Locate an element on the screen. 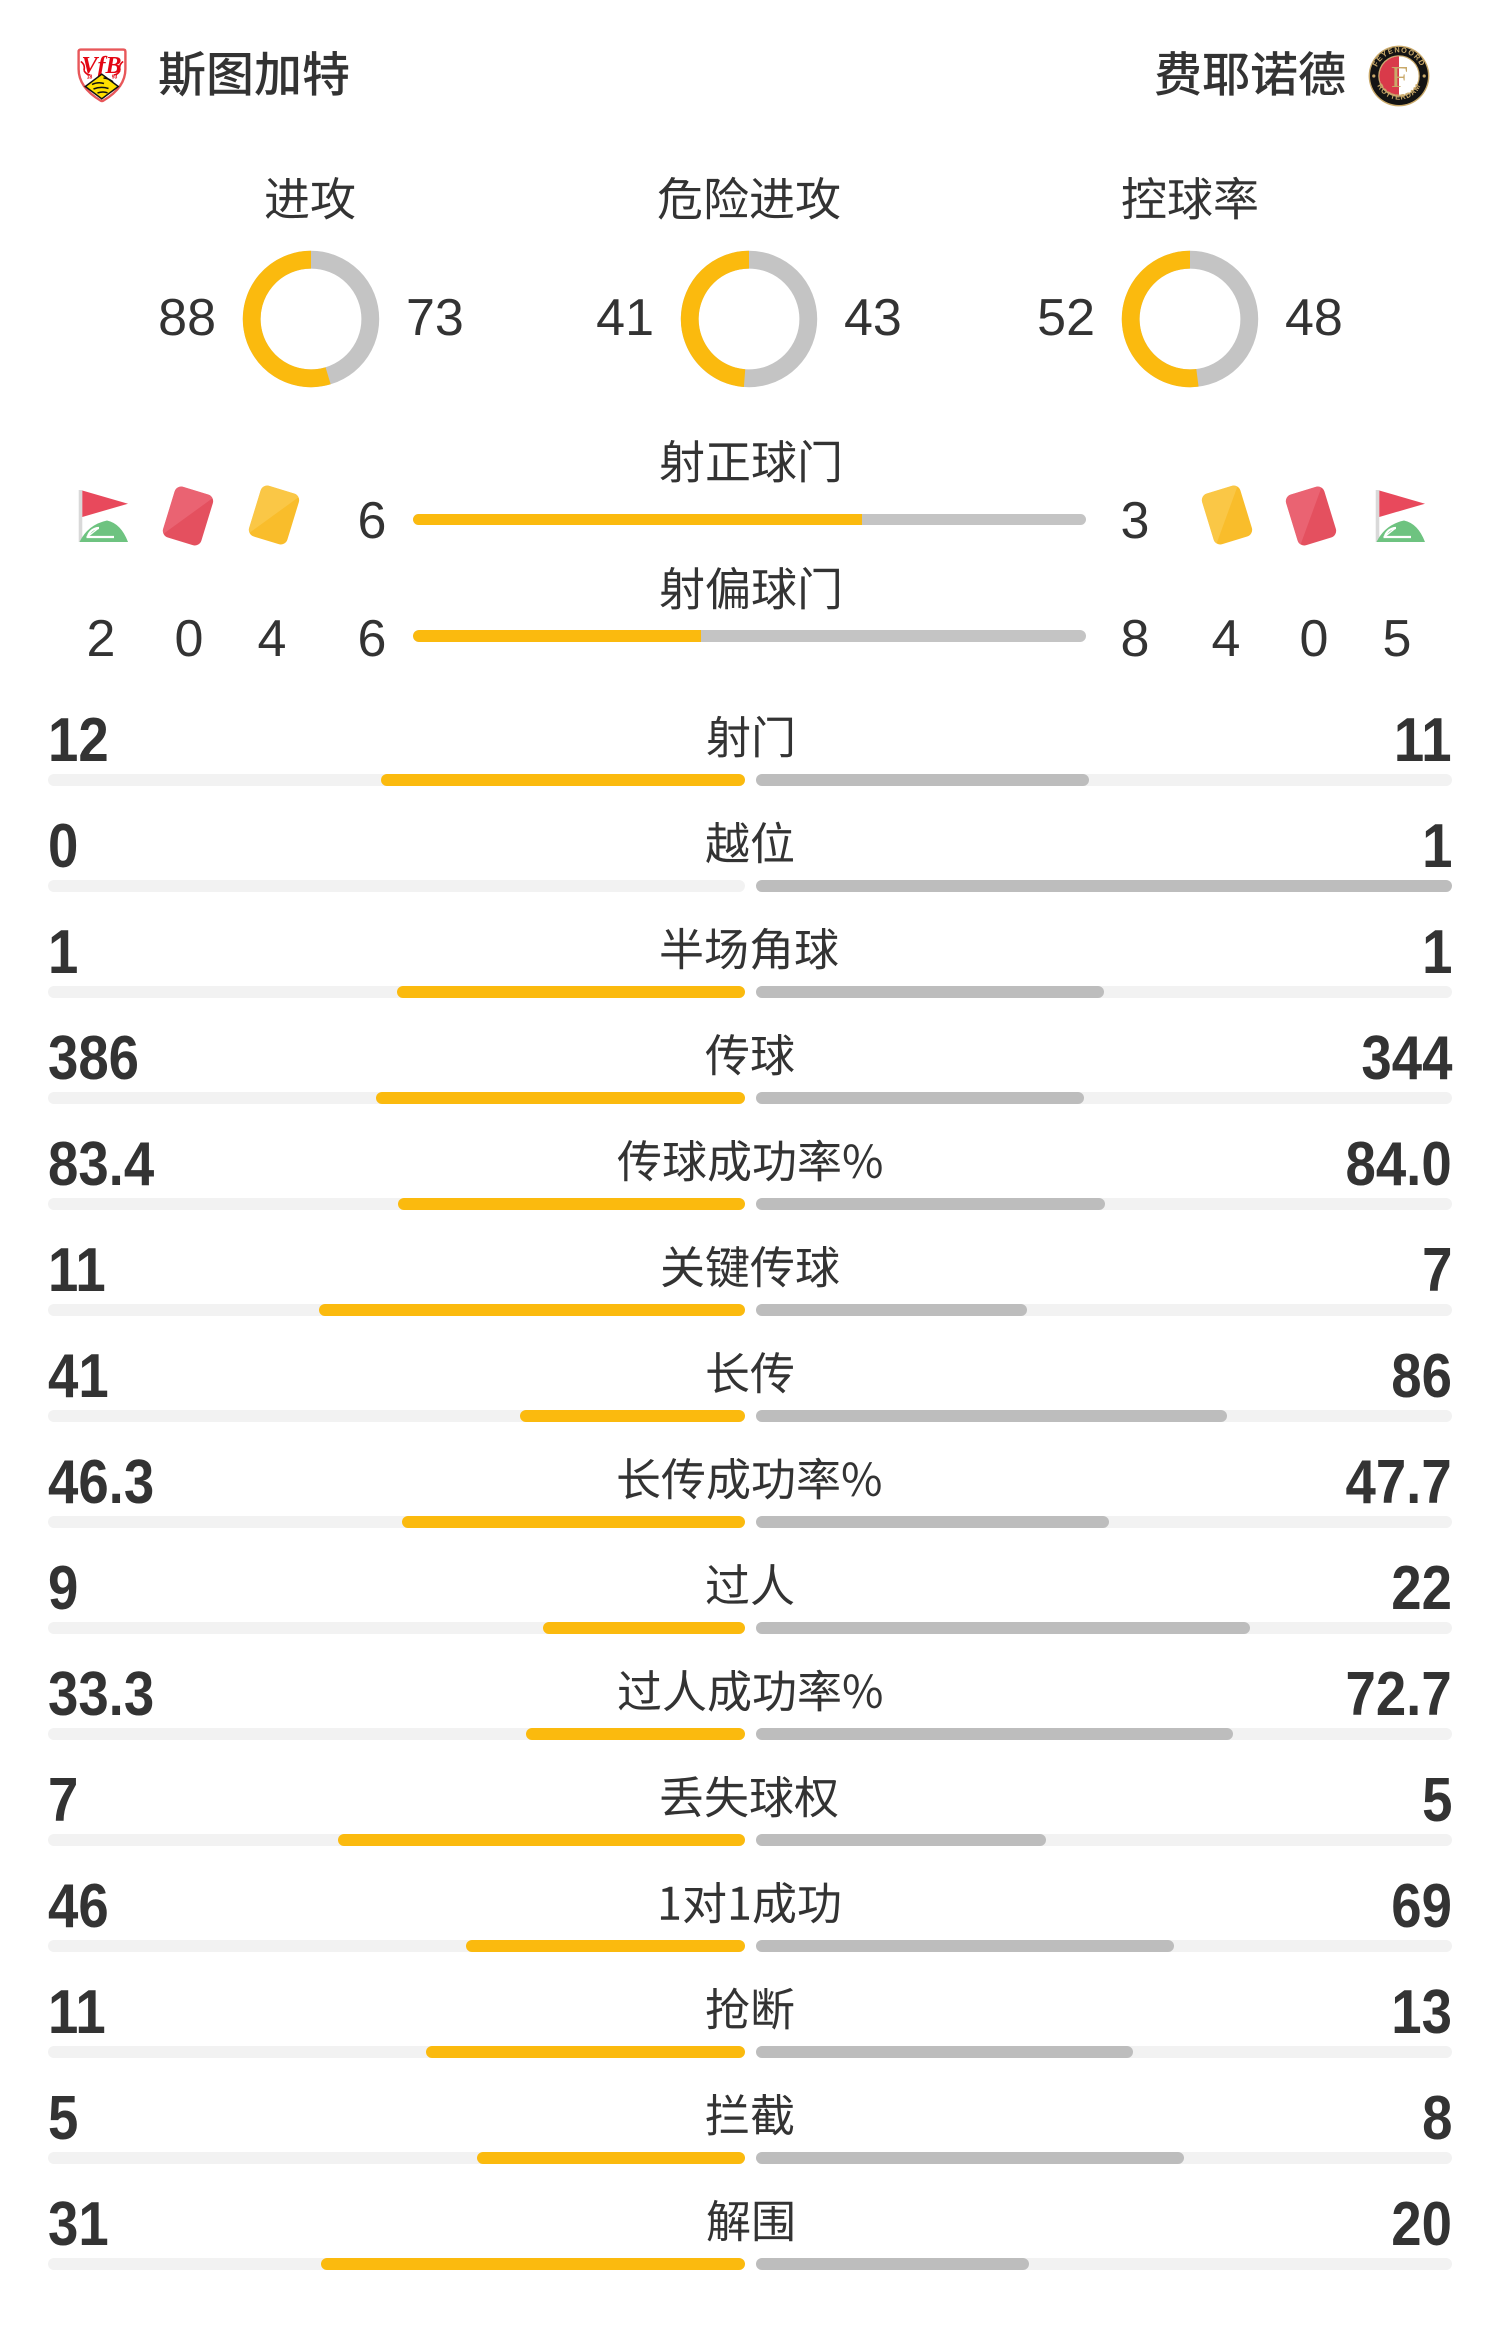 The width and height of the screenshot is (1500, 2350). svg-text: 93 is located at coordinates (115, 78).